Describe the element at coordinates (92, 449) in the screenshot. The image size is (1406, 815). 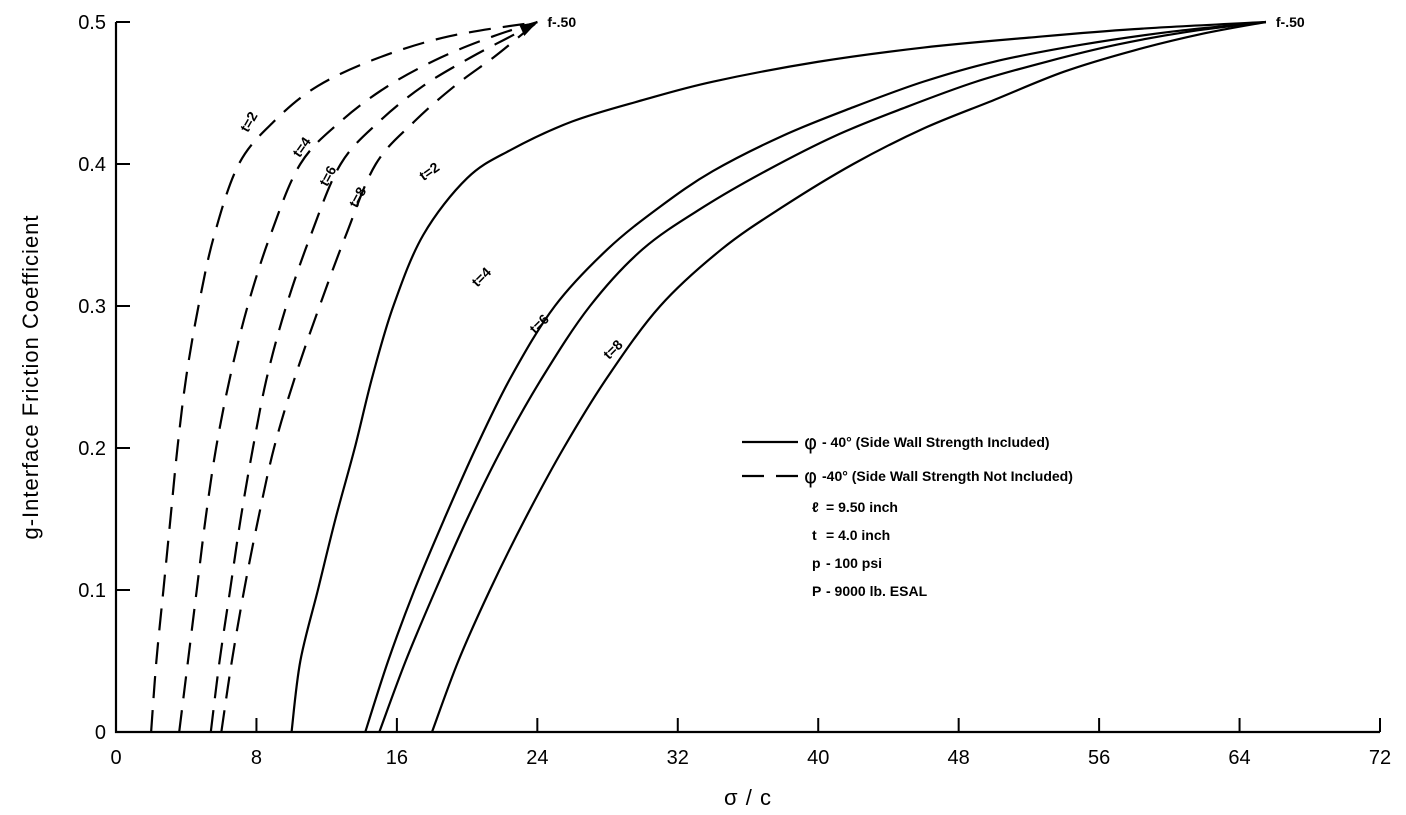
I see `y-tick-label: 0.2` at that location.